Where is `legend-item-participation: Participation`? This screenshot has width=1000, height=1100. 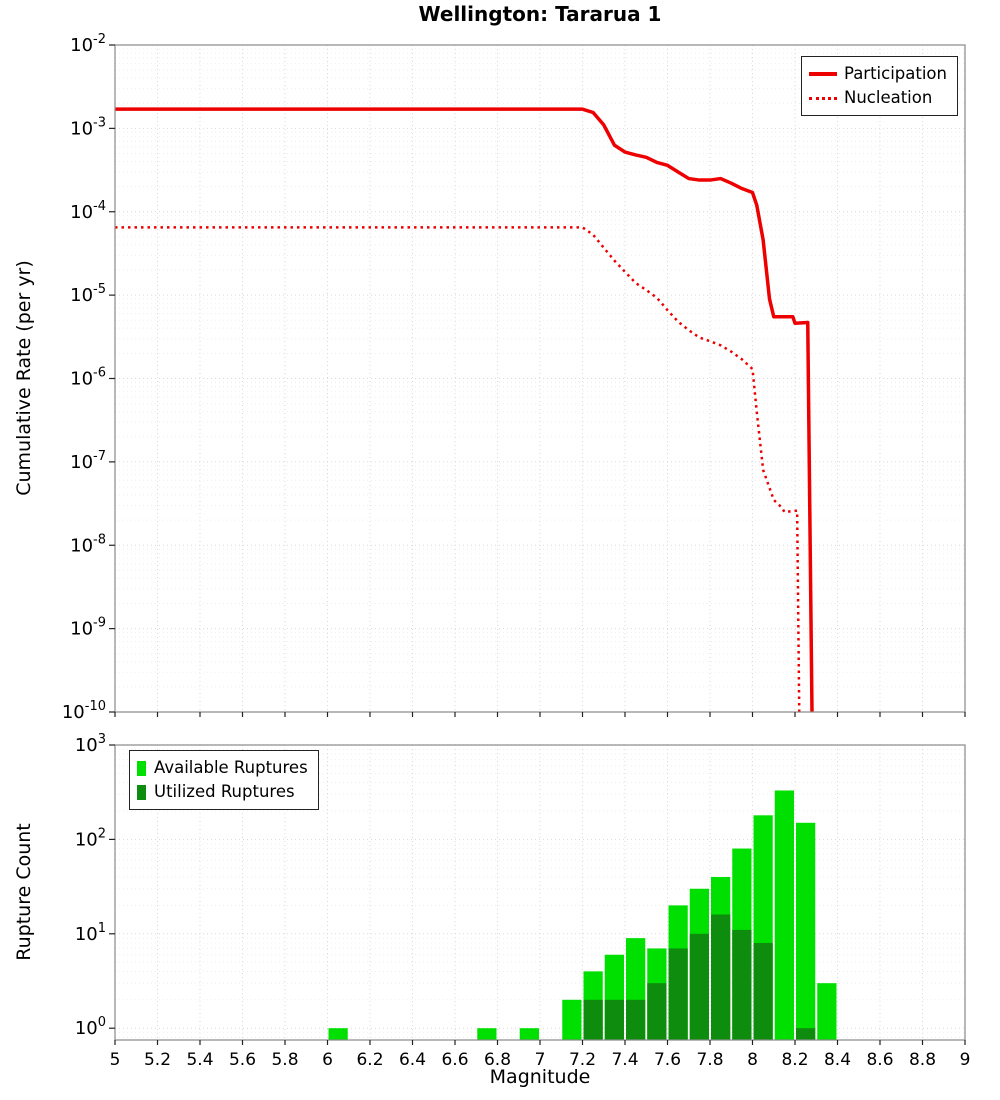
legend-item-participation: Participation is located at coordinates (877, 74).